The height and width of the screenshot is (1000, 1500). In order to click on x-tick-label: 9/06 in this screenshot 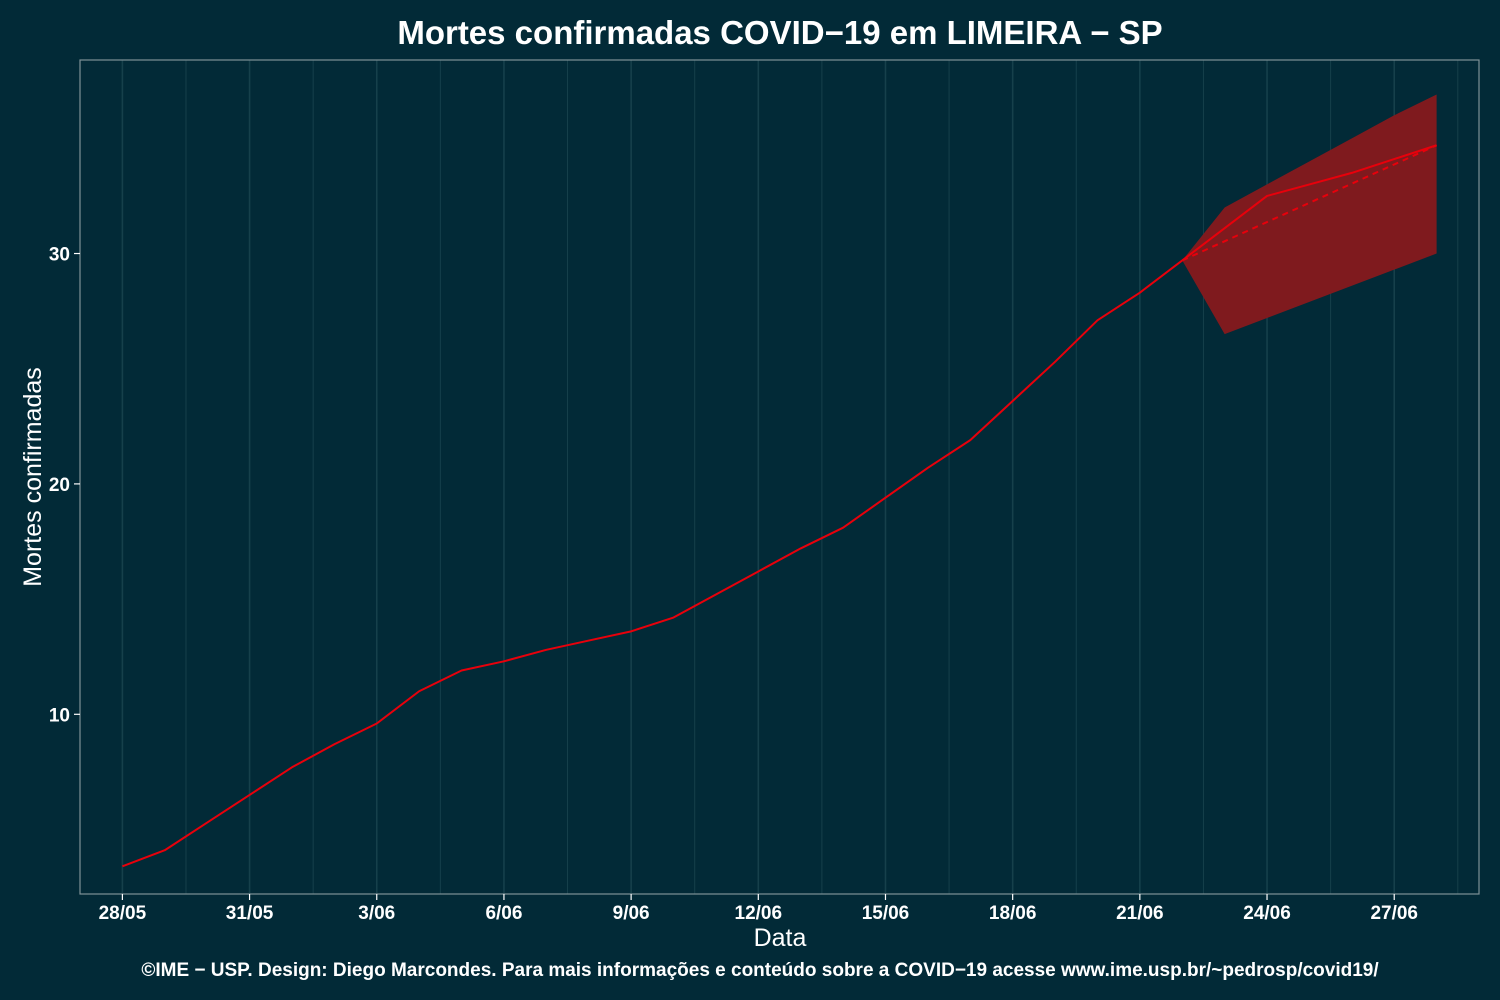, I will do `click(631, 913)`.